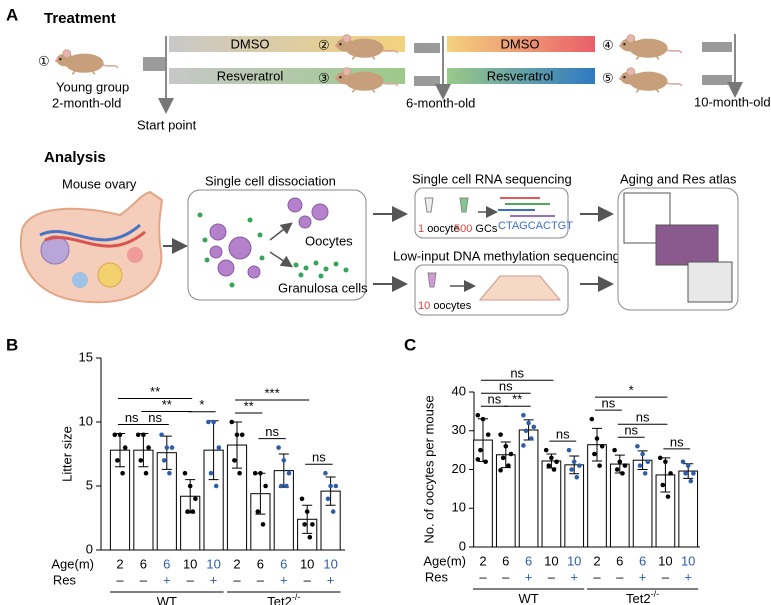  Describe the element at coordinates (440, 102) in the screenshot. I see `timepoint-label: 6-month-old` at that location.